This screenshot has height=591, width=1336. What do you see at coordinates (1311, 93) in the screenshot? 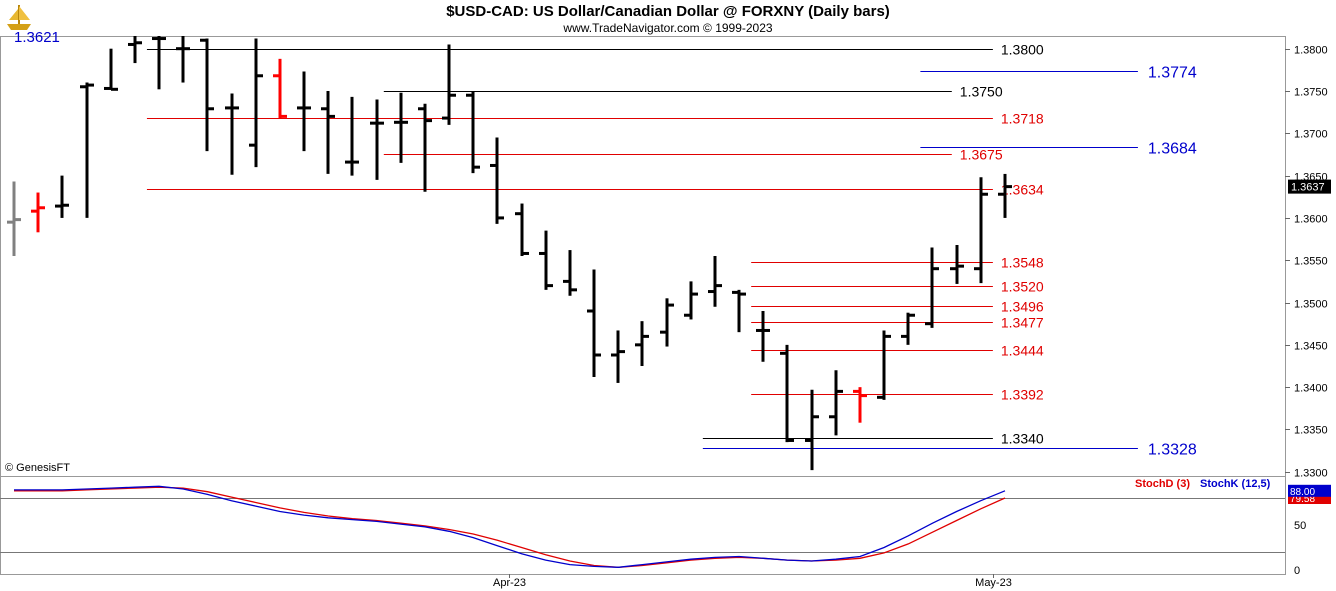
I see `price-tick-label-1: 1.3750` at bounding box center [1311, 93].